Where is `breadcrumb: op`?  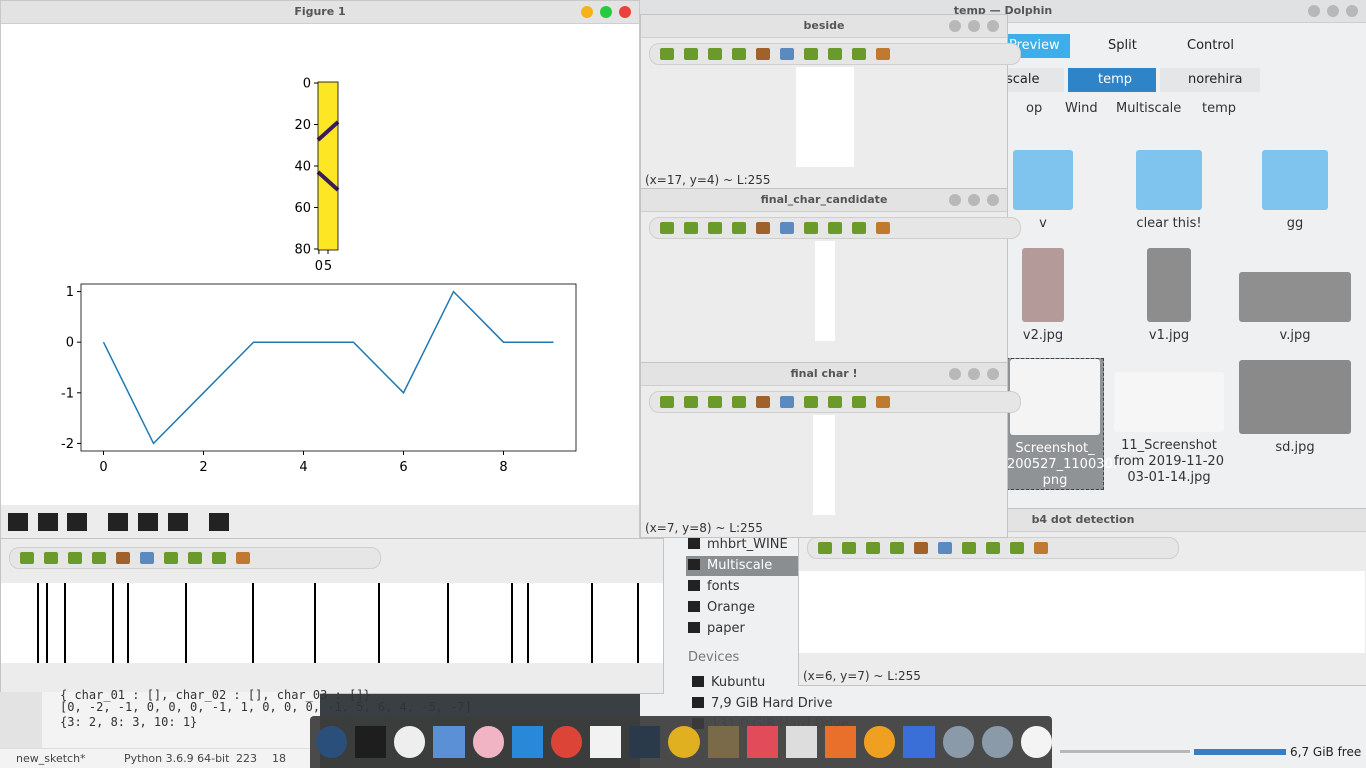
breadcrumb: op is located at coordinates (1034, 108).